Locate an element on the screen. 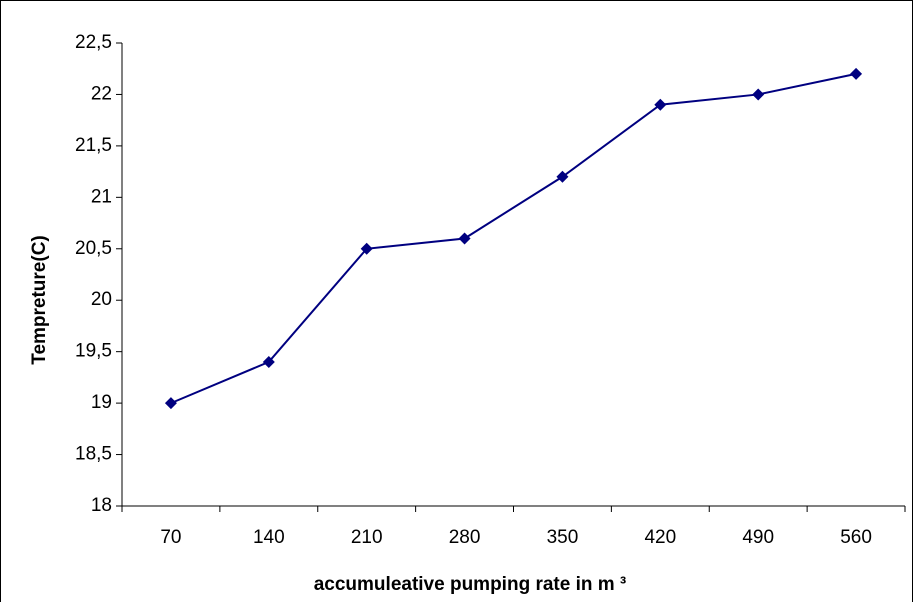 Image resolution: width=918 pixels, height=602 pixels. x-axis-label: accumuleative pumping rate in m ³ is located at coordinates (470, 584).